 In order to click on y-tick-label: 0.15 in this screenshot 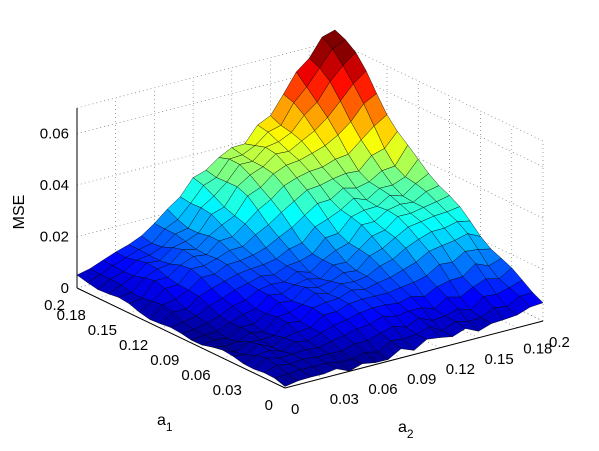, I will do `click(499, 359)`.